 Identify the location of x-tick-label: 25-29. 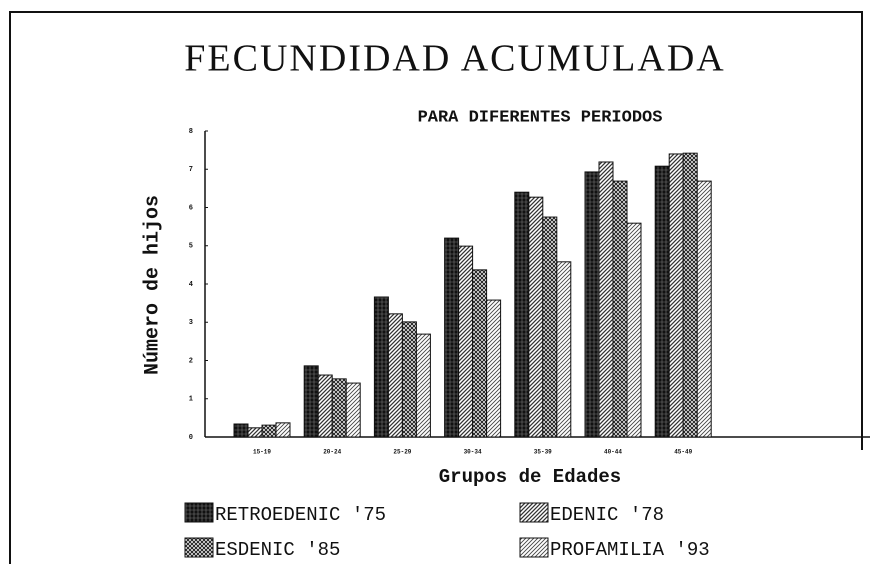
(402, 452).